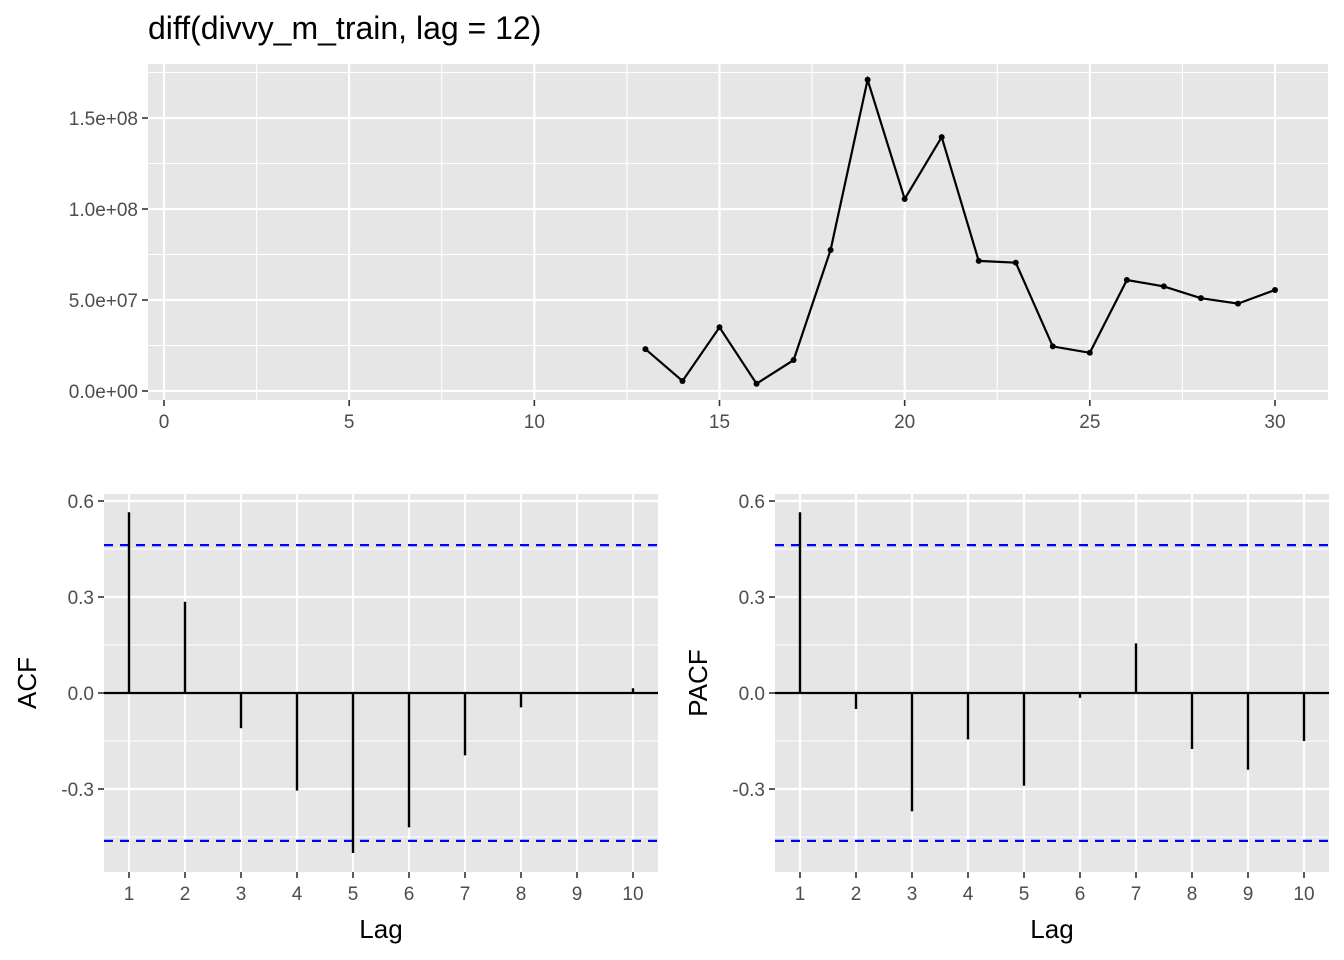 This screenshot has width=1344, height=960. I want to click on time-series-x-tick-label: 20, so click(904, 422).